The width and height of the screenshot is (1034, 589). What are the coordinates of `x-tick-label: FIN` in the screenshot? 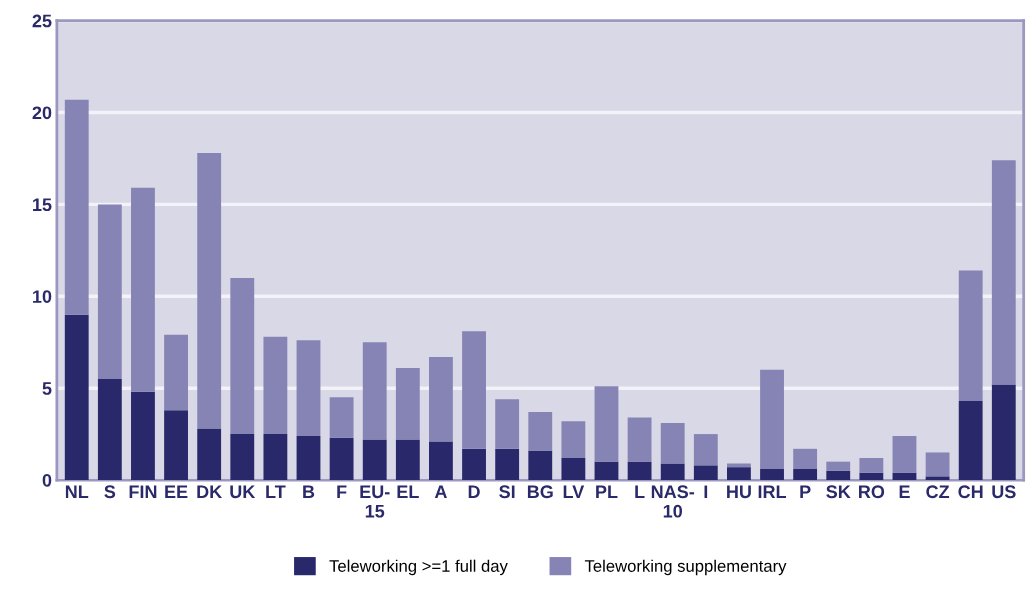 It's located at (143, 491).